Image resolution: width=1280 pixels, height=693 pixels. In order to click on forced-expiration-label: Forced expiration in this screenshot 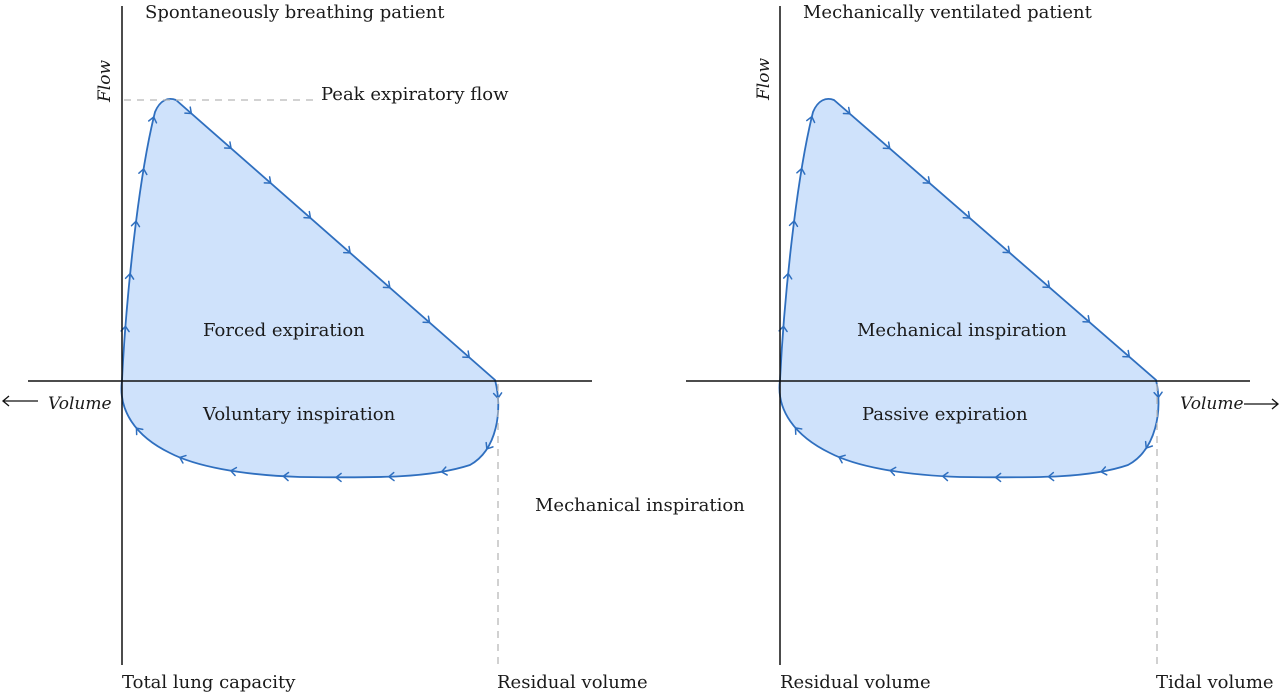, I will do `click(284, 330)`.